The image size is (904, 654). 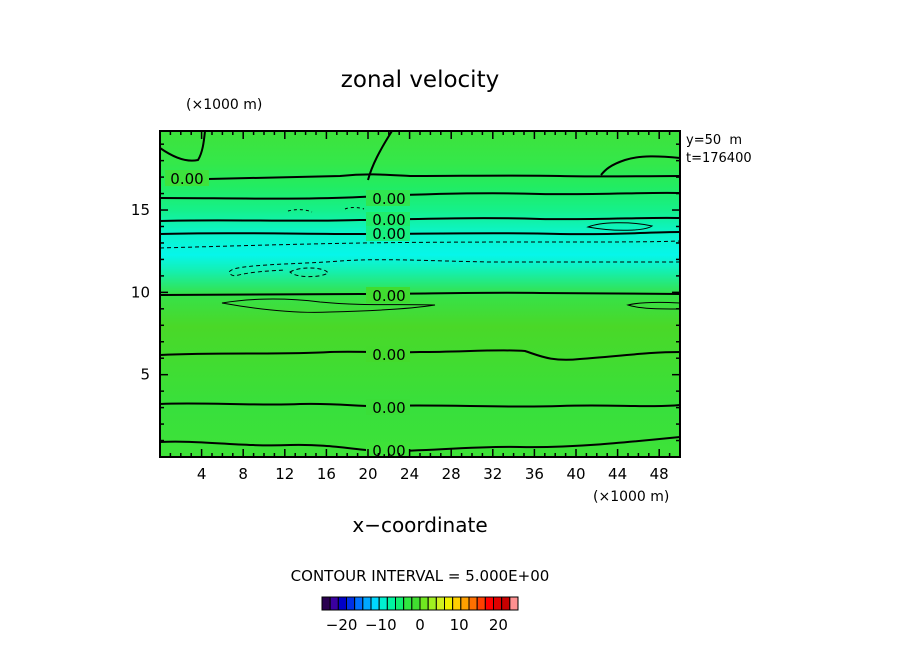 I want to click on x-tick-labels: 4 8 12 16 20 24 28 32 36 40 44 48, so click(x=433, y=474).